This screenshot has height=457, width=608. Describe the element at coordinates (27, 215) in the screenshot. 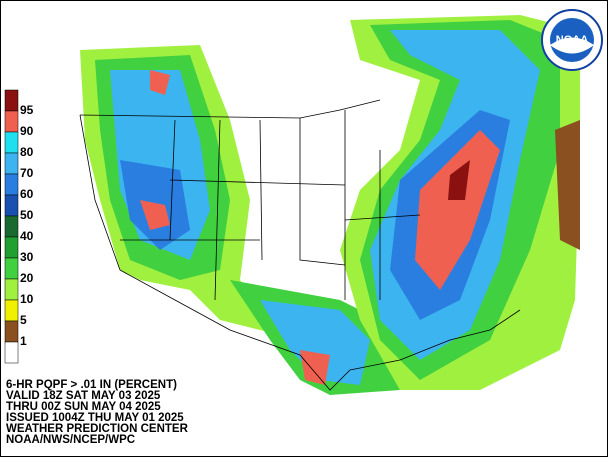

I see `legend-label: 50` at that location.